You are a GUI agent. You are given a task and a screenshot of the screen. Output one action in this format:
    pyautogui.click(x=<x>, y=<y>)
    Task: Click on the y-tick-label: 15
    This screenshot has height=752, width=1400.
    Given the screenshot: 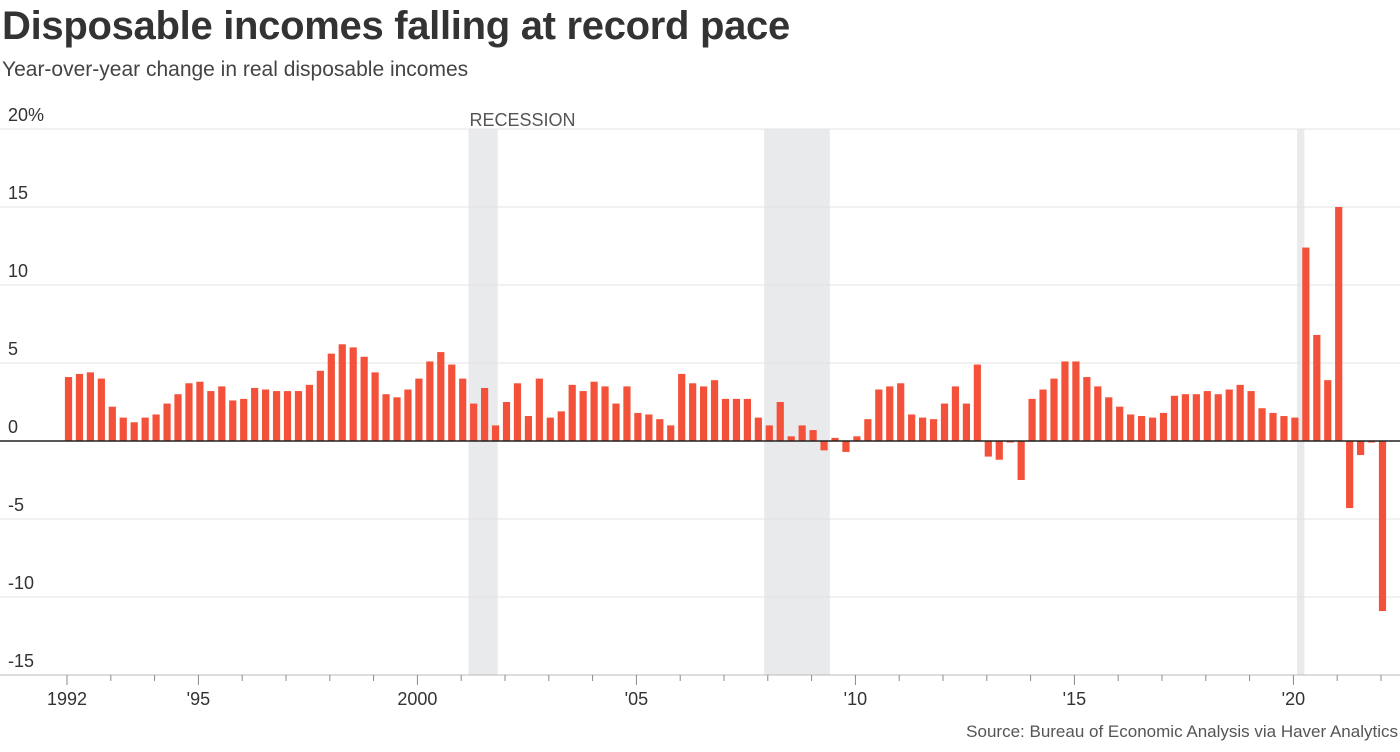 What is the action you would take?
    pyautogui.click(x=18, y=193)
    